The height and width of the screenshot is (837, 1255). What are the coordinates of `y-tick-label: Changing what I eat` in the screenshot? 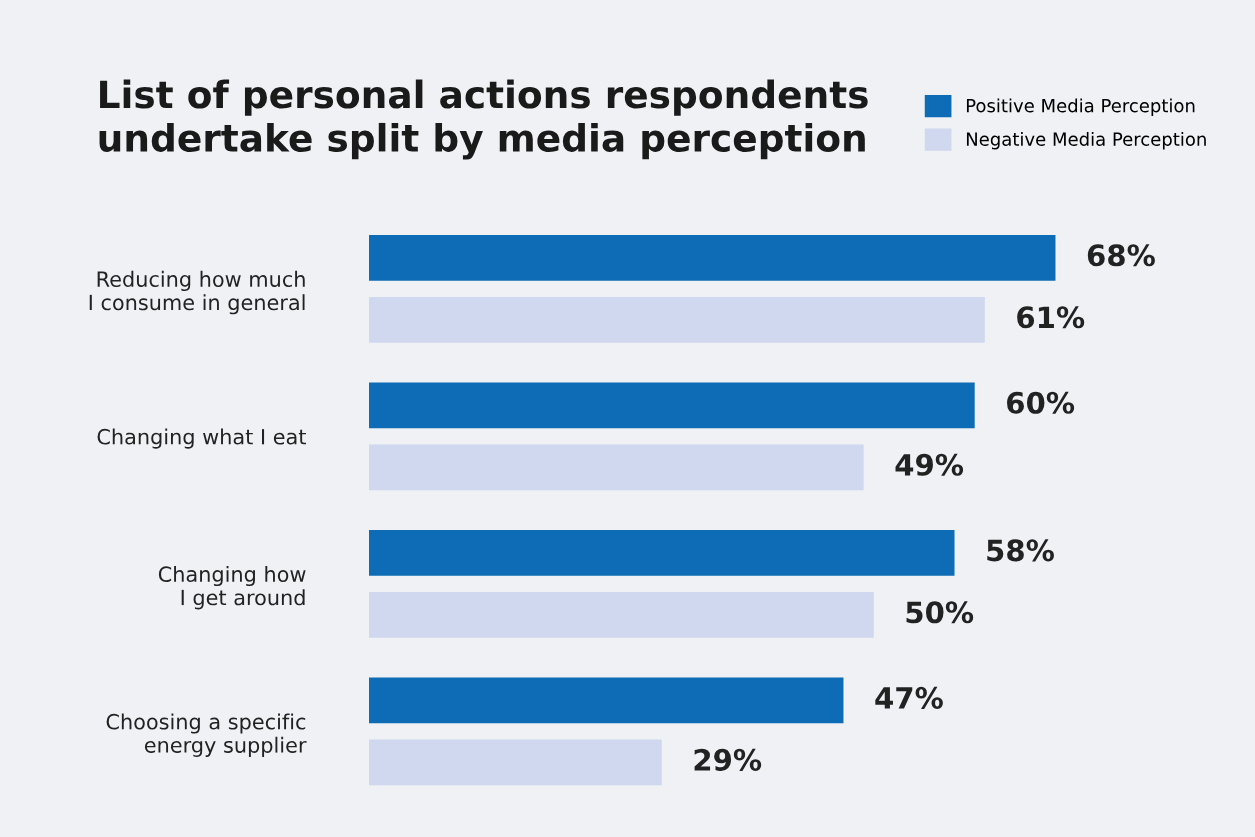 It's located at (201, 438).